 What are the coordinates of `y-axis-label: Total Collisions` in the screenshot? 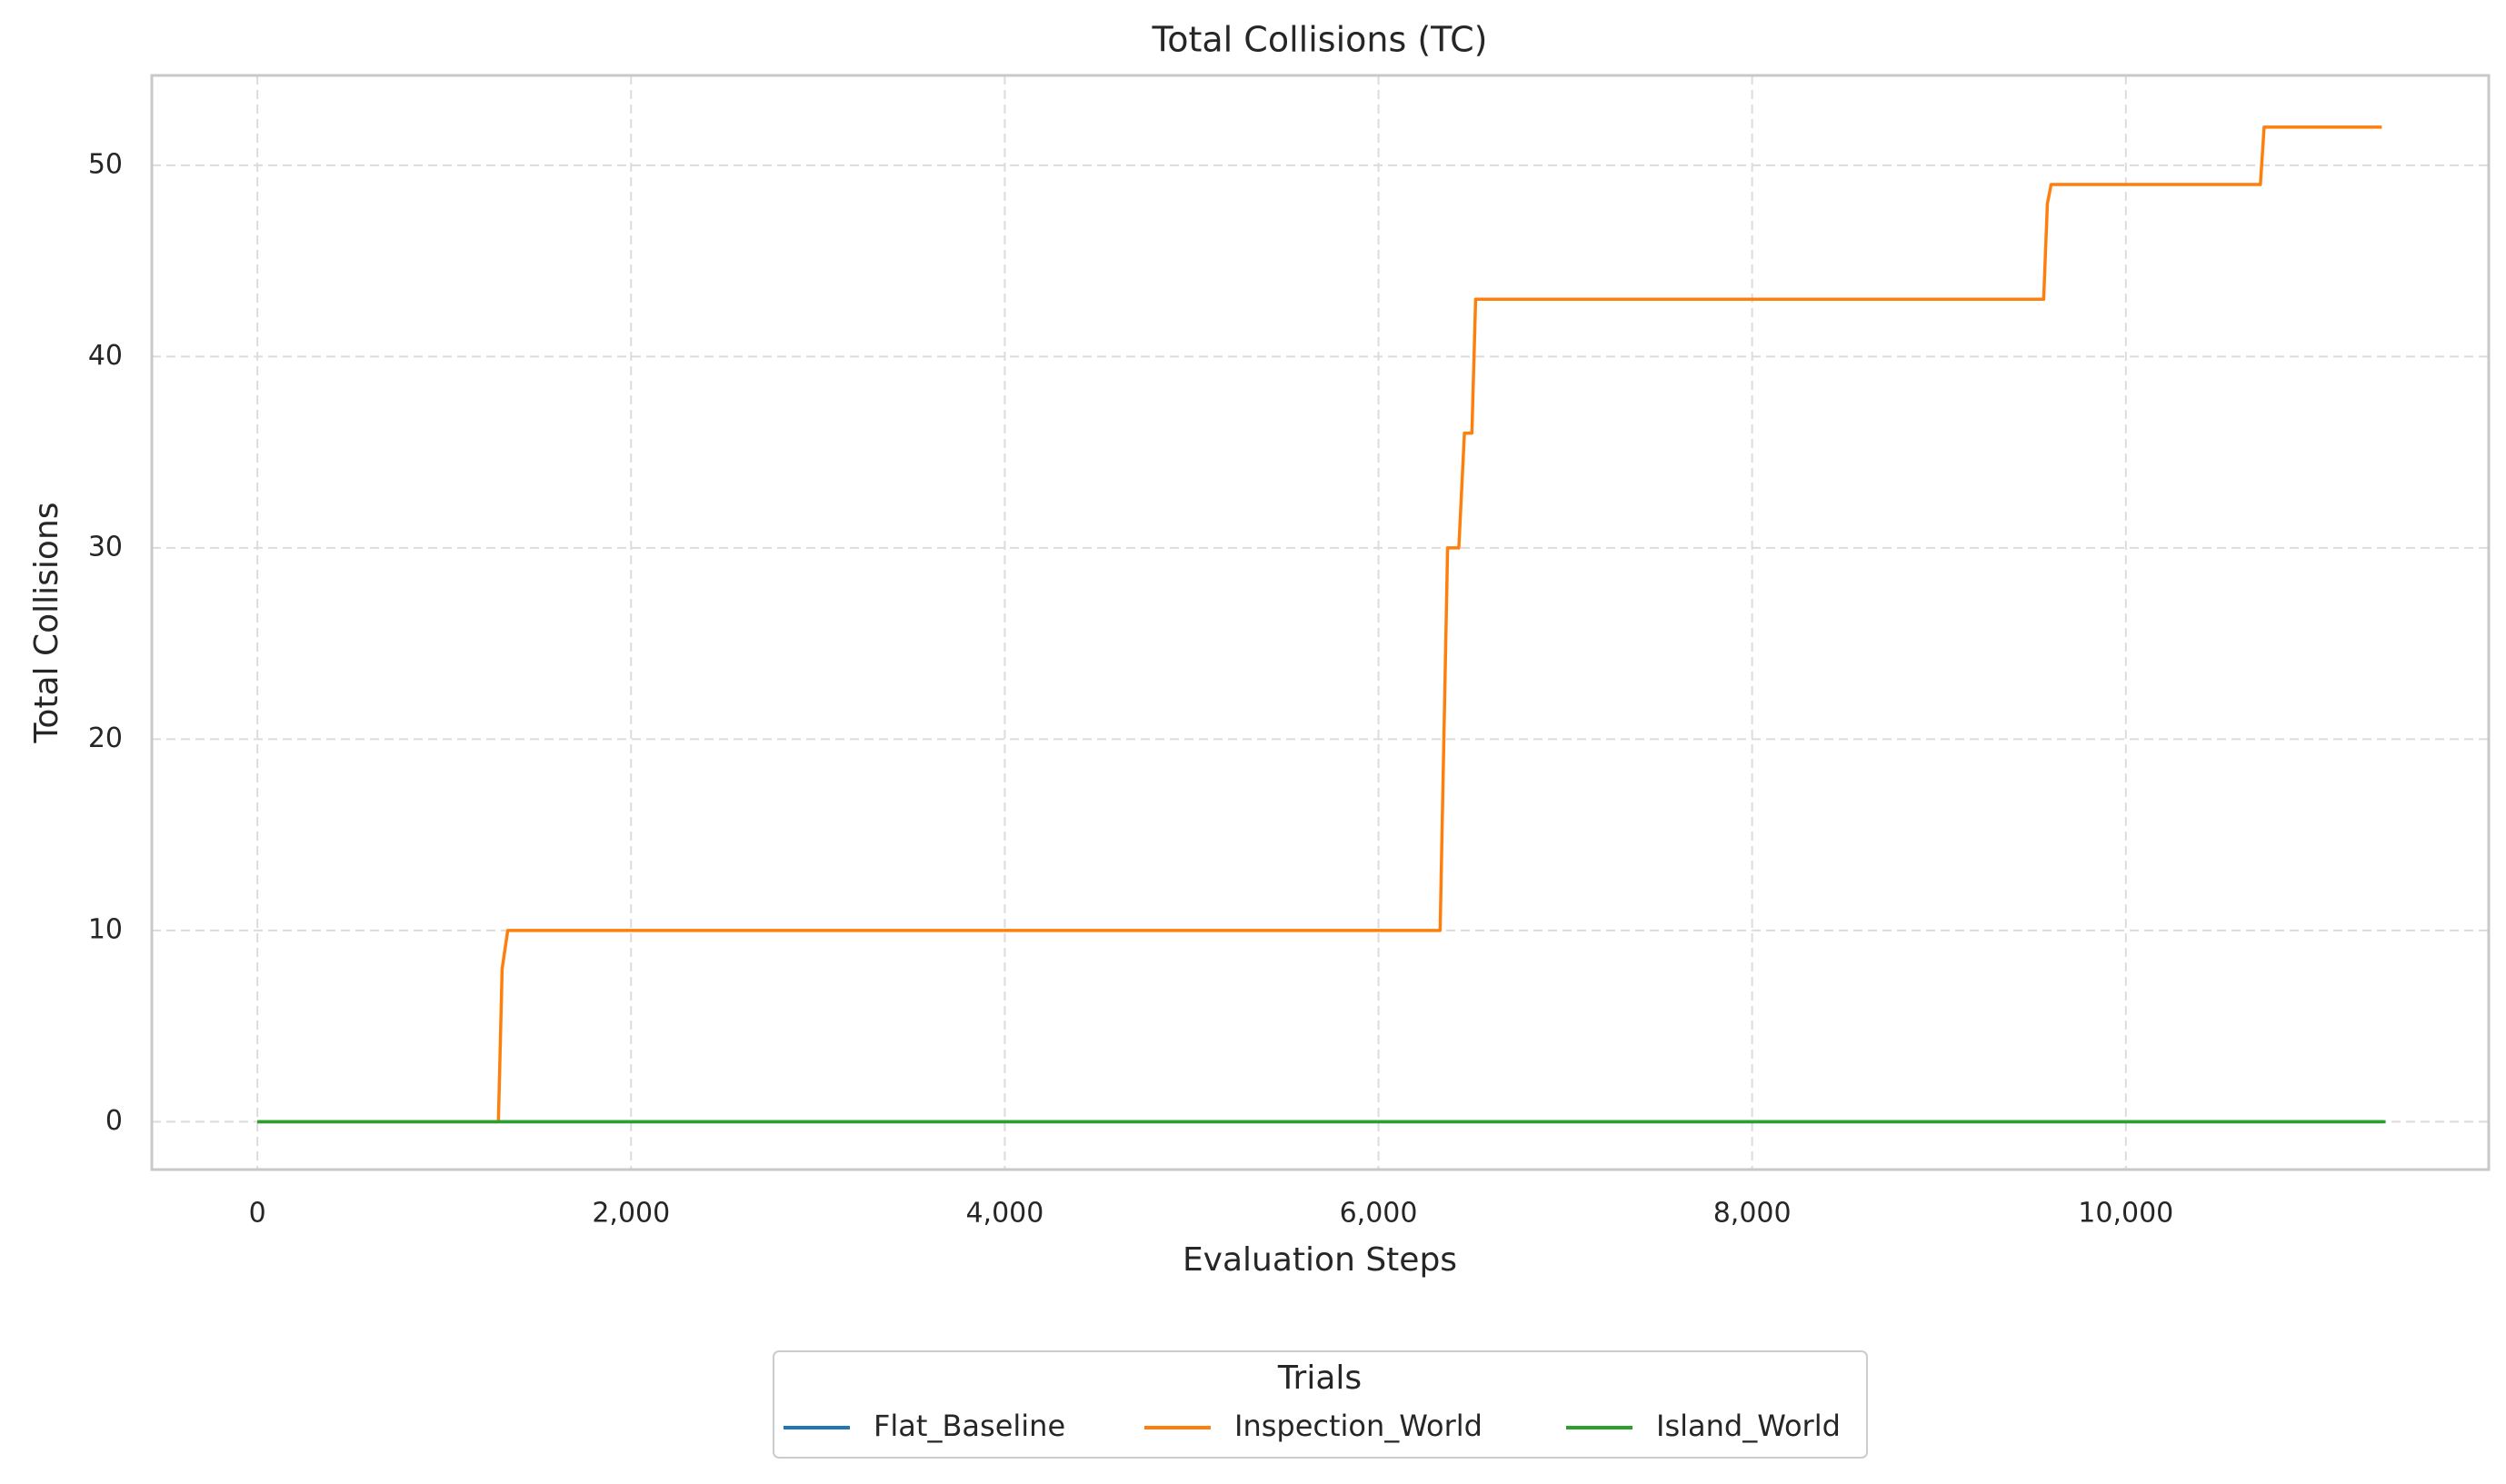 It's located at (46, 622).